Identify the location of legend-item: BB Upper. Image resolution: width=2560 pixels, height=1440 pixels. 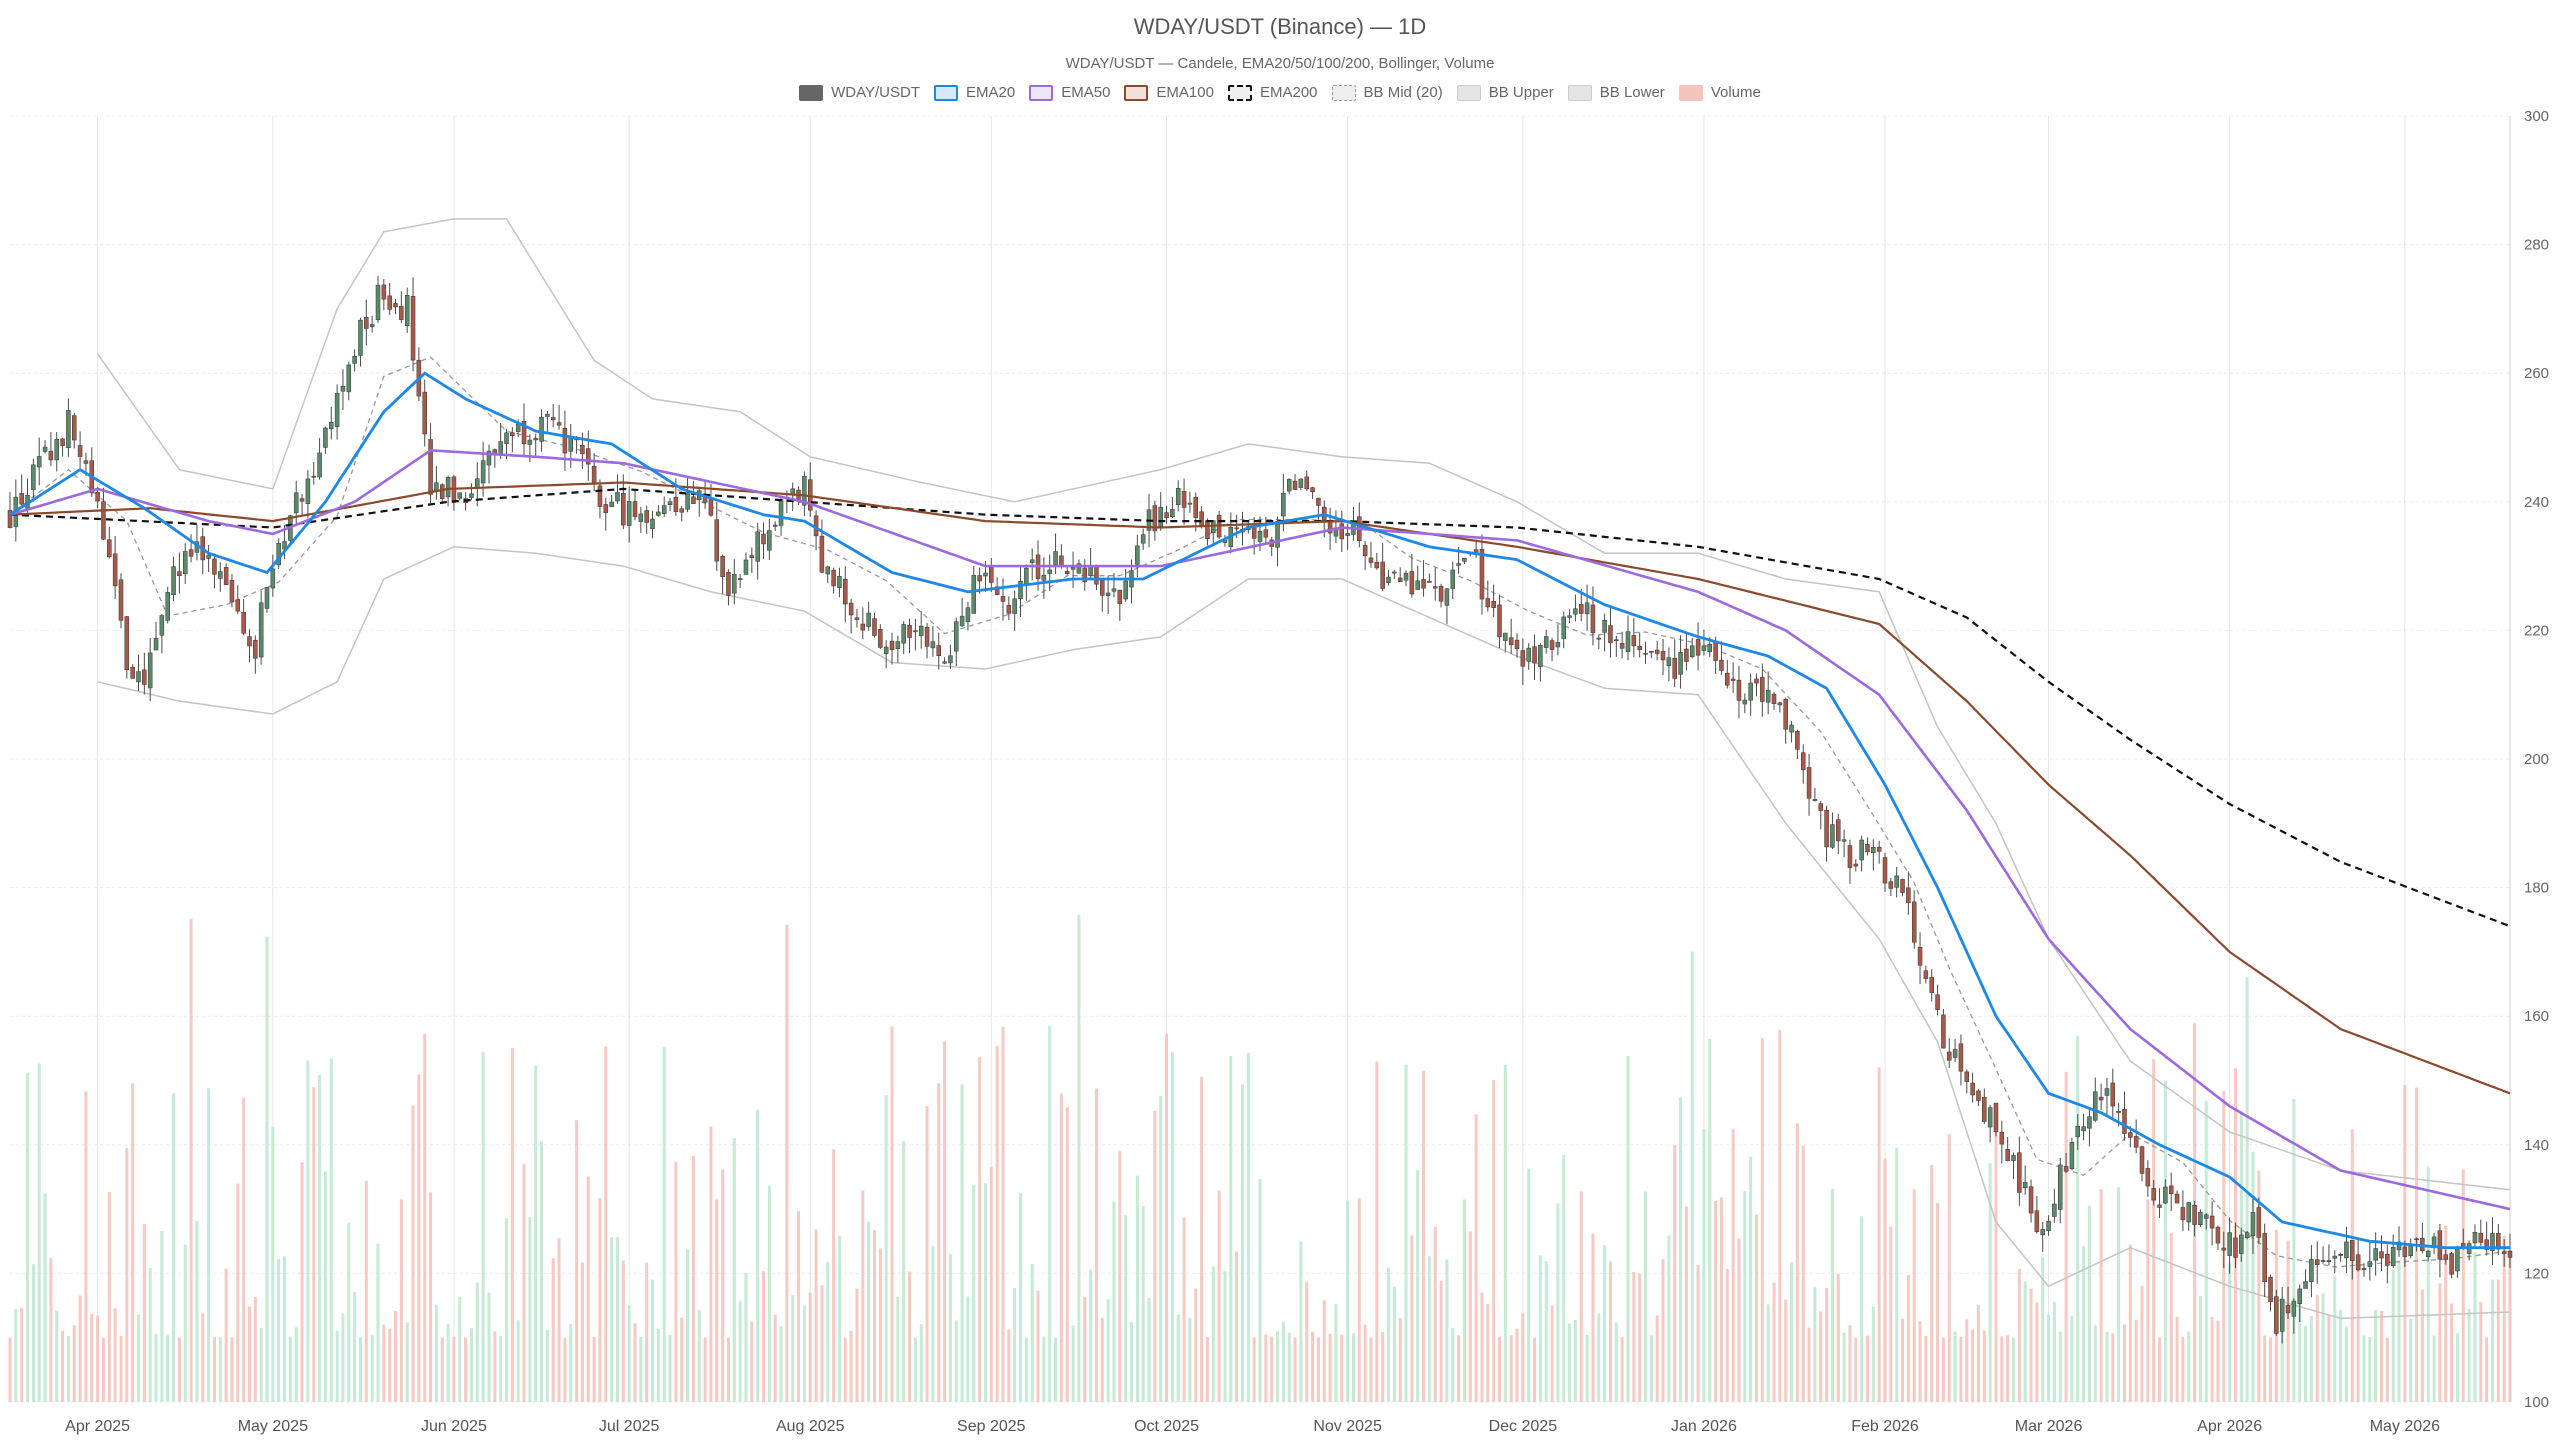
(1505, 92).